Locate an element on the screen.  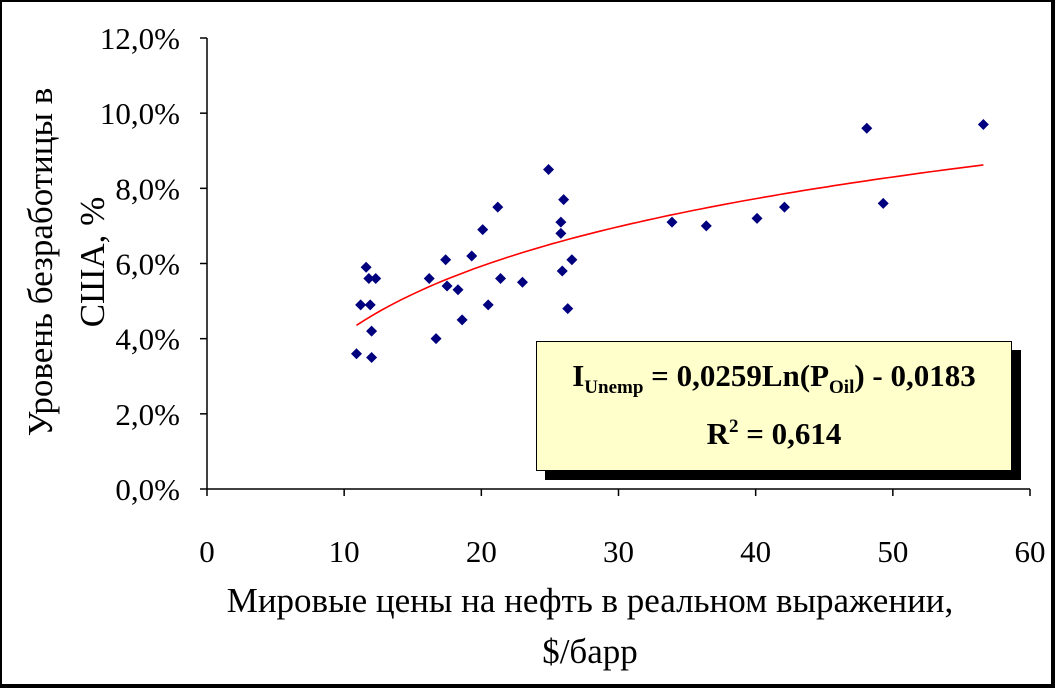
eq-lhs-subscript: Unemp is located at coordinates (614, 387).